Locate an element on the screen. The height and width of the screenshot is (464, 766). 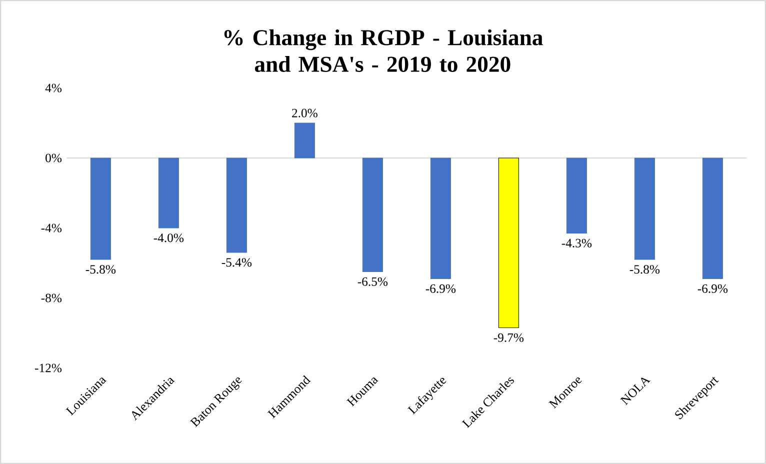
data-label: -4.0% is located at coordinates (169, 238).